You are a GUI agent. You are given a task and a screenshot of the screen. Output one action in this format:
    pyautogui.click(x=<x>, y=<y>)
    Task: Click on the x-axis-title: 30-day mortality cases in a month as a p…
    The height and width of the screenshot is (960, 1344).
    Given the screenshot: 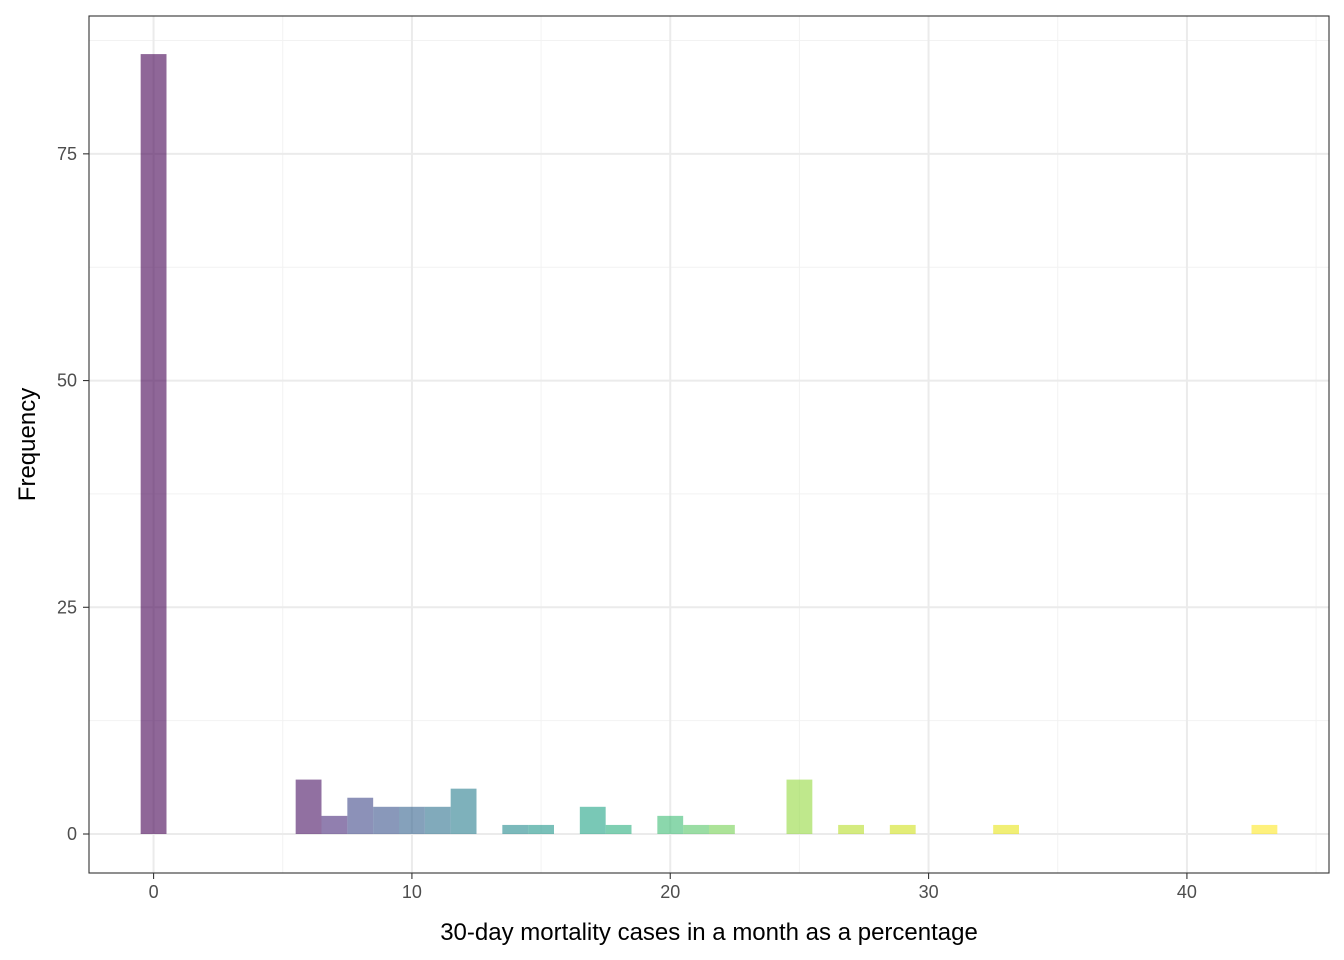 What is the action you would take?
    pyautogui.click(x=709, y=932)
    